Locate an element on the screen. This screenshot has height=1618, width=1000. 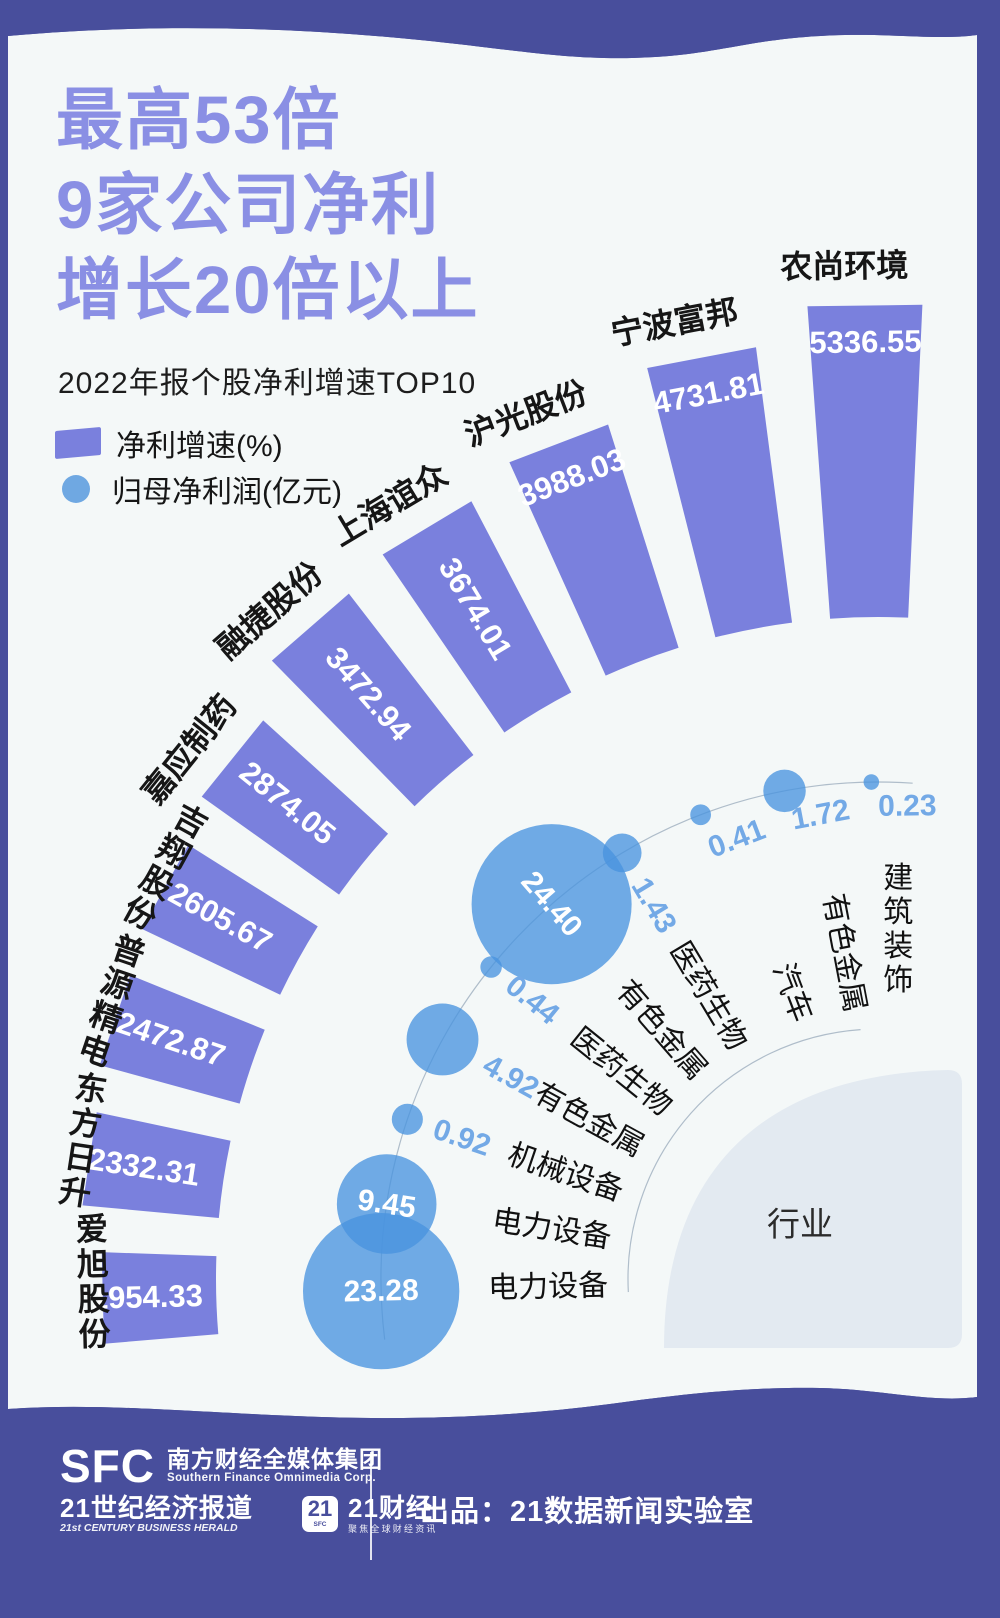
industry-center-label: 行业 is located at coordinates (800, 1224).